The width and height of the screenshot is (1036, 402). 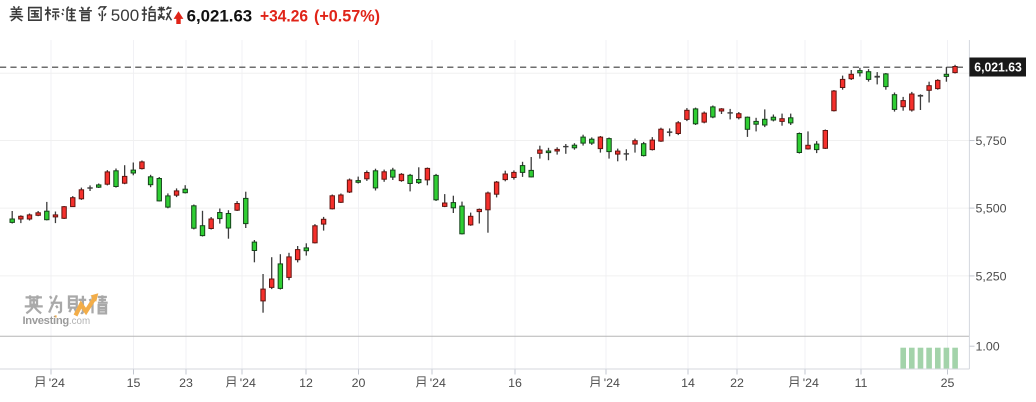 What do you see at coordinates (186, 383) in the screenshot?
I see `svg-text: 23` at bounding box center [186, 383].